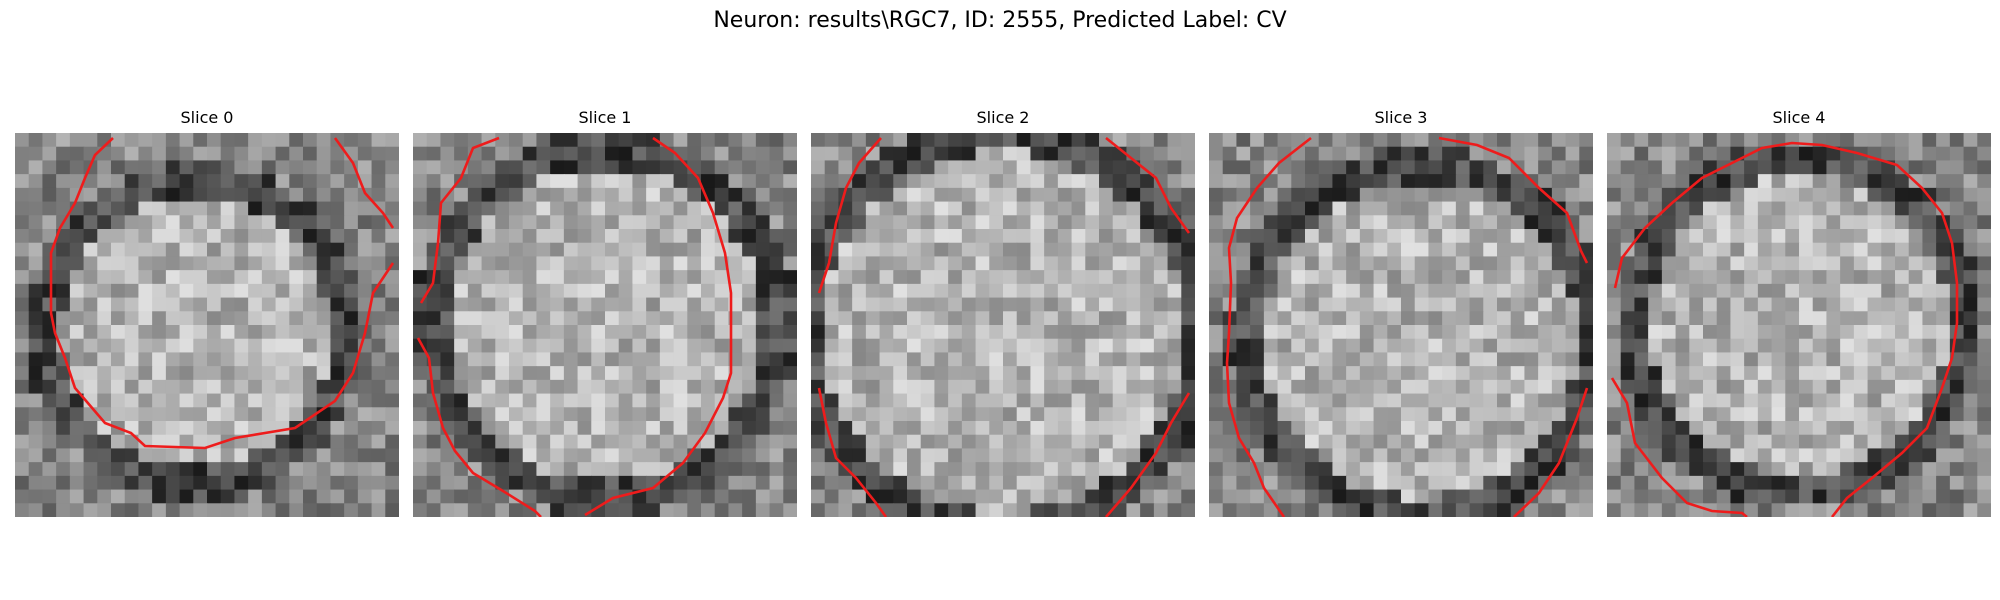 The image size is (2000, 600). Describe the element at coordinates (207, 117) in the screenshot. I see `slice-title: Slice 0` at that location.